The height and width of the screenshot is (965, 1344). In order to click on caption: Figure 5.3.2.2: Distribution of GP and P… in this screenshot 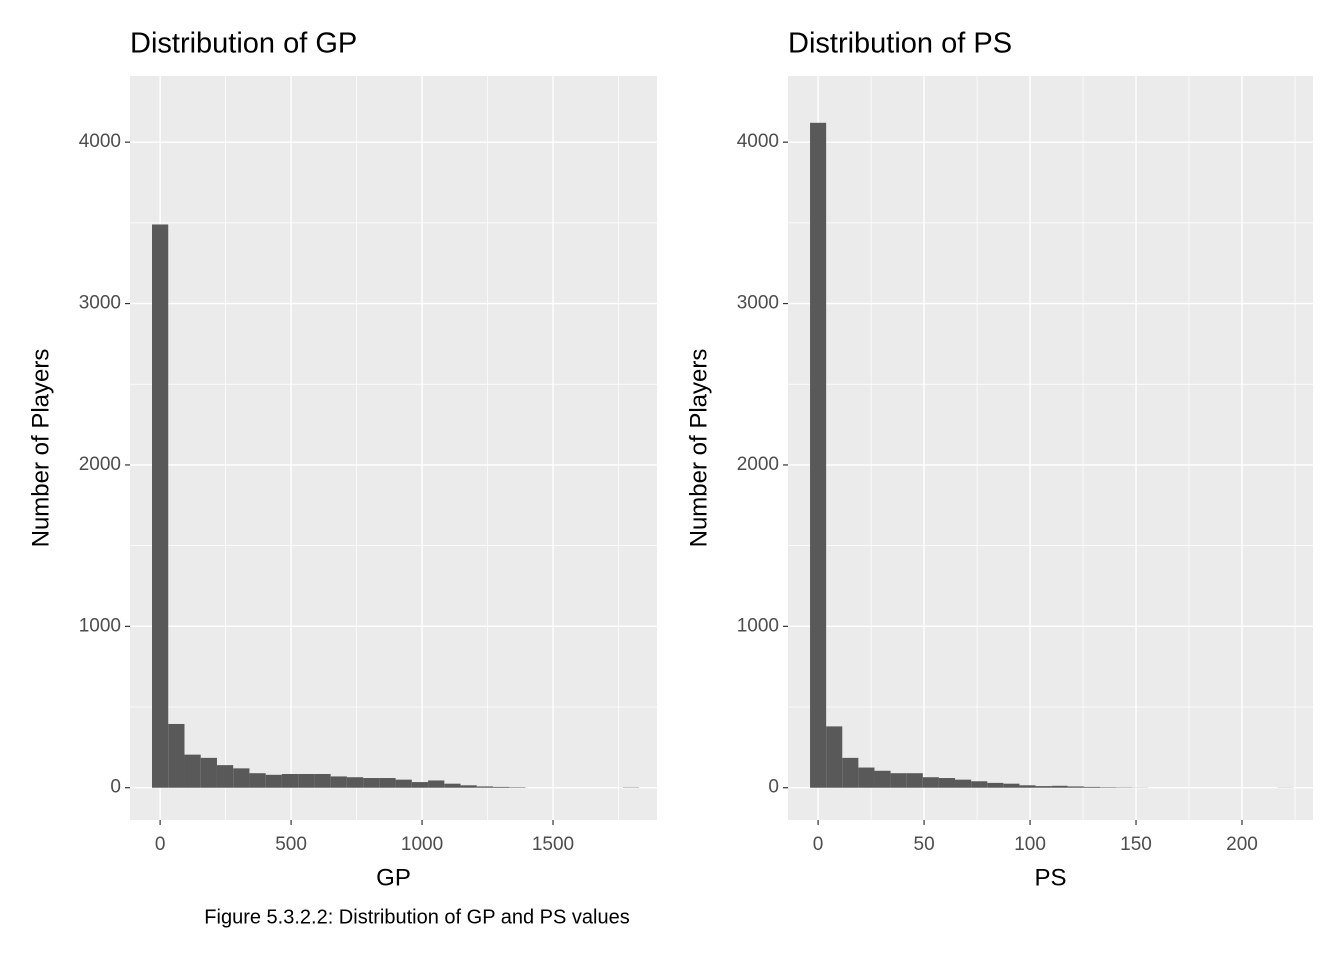, I will do `click(416, 917)`.